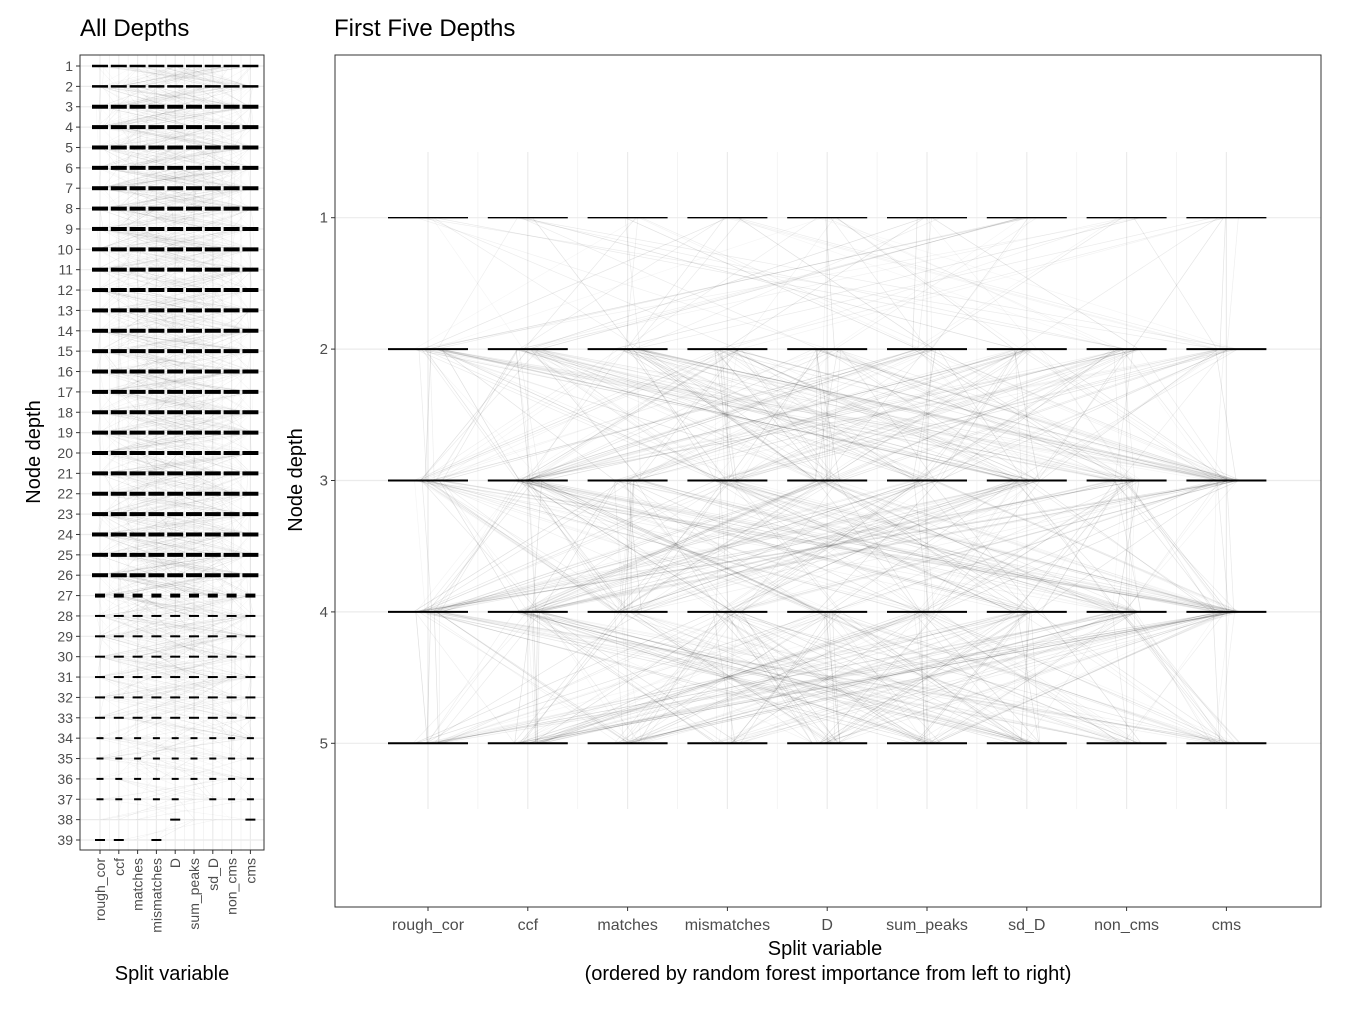  Describe the element at coordinates (34, 451) in the screenshot. I see `left-y-axis-title: Node depth` at that location.